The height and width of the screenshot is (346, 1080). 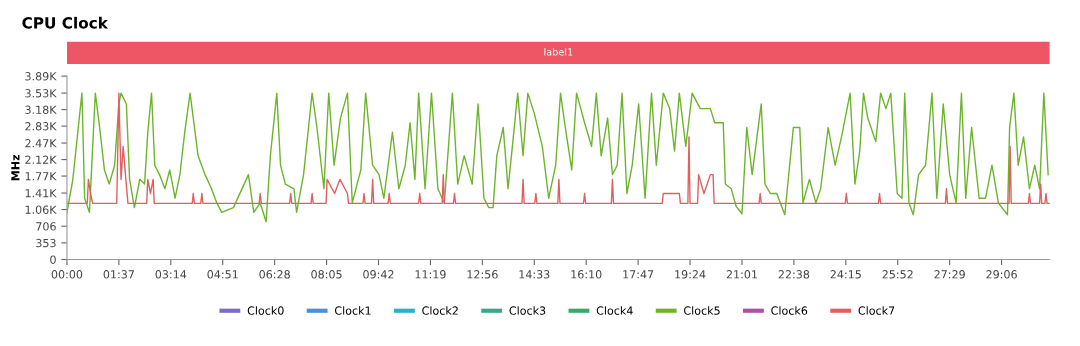 I want to click on x-tick-label: 22:38, so click(x=794, y=274).